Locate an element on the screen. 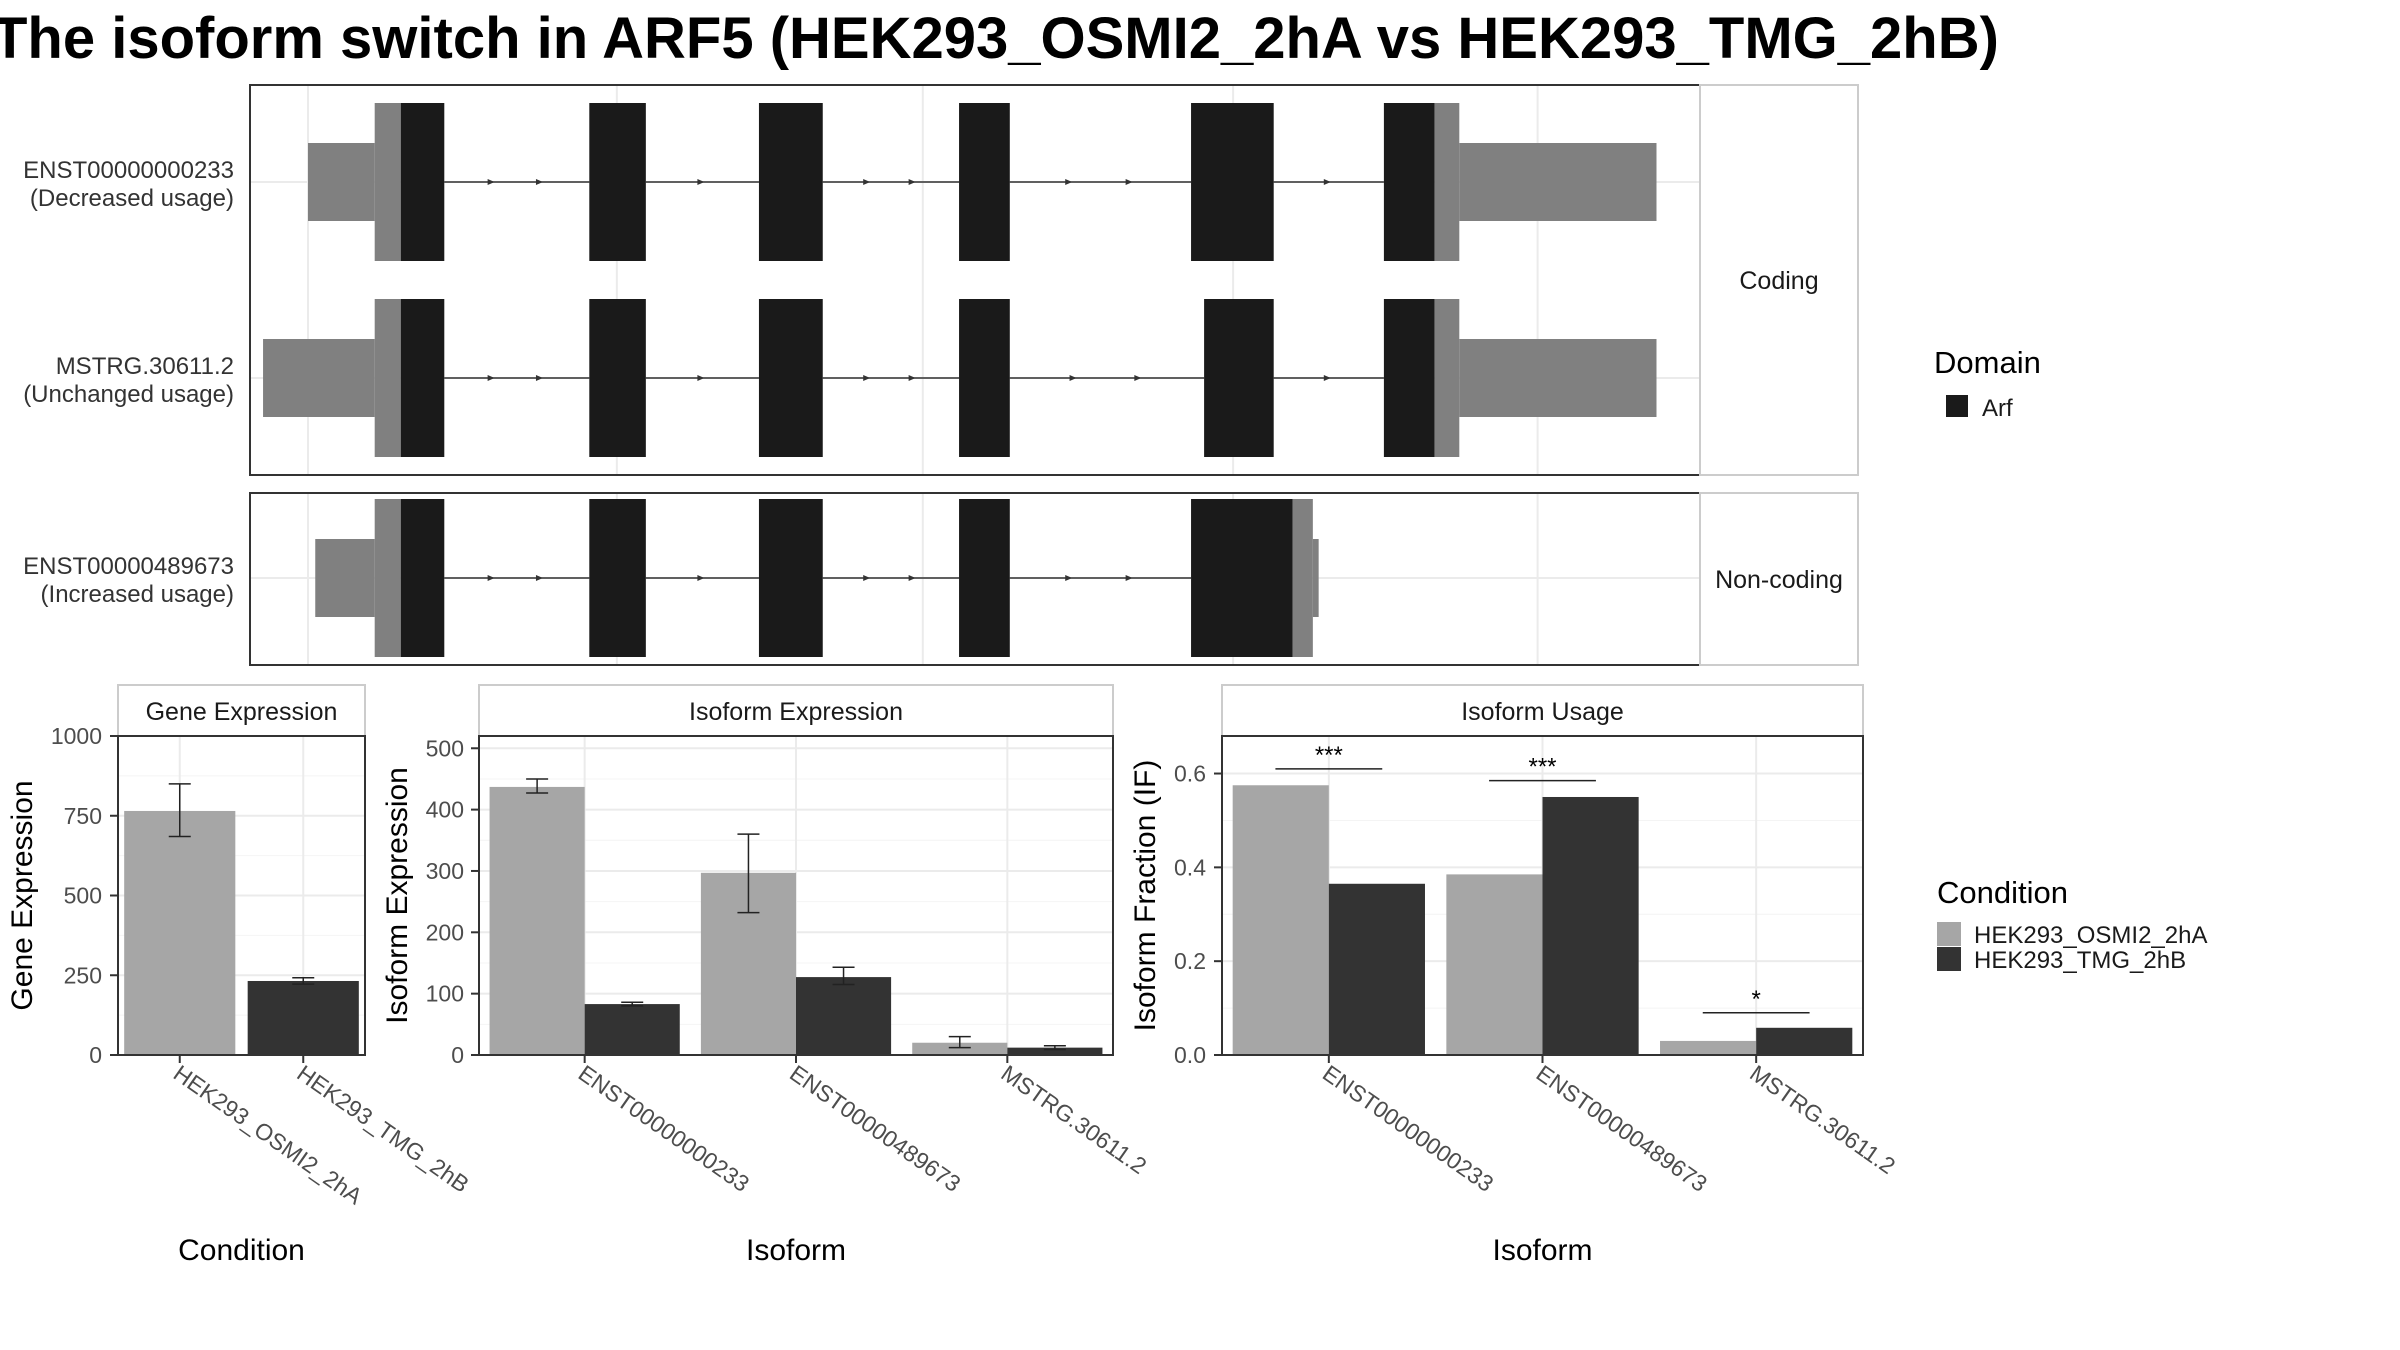  transcript-MSTRG.30611.2 is located at coordinates (960, 378).